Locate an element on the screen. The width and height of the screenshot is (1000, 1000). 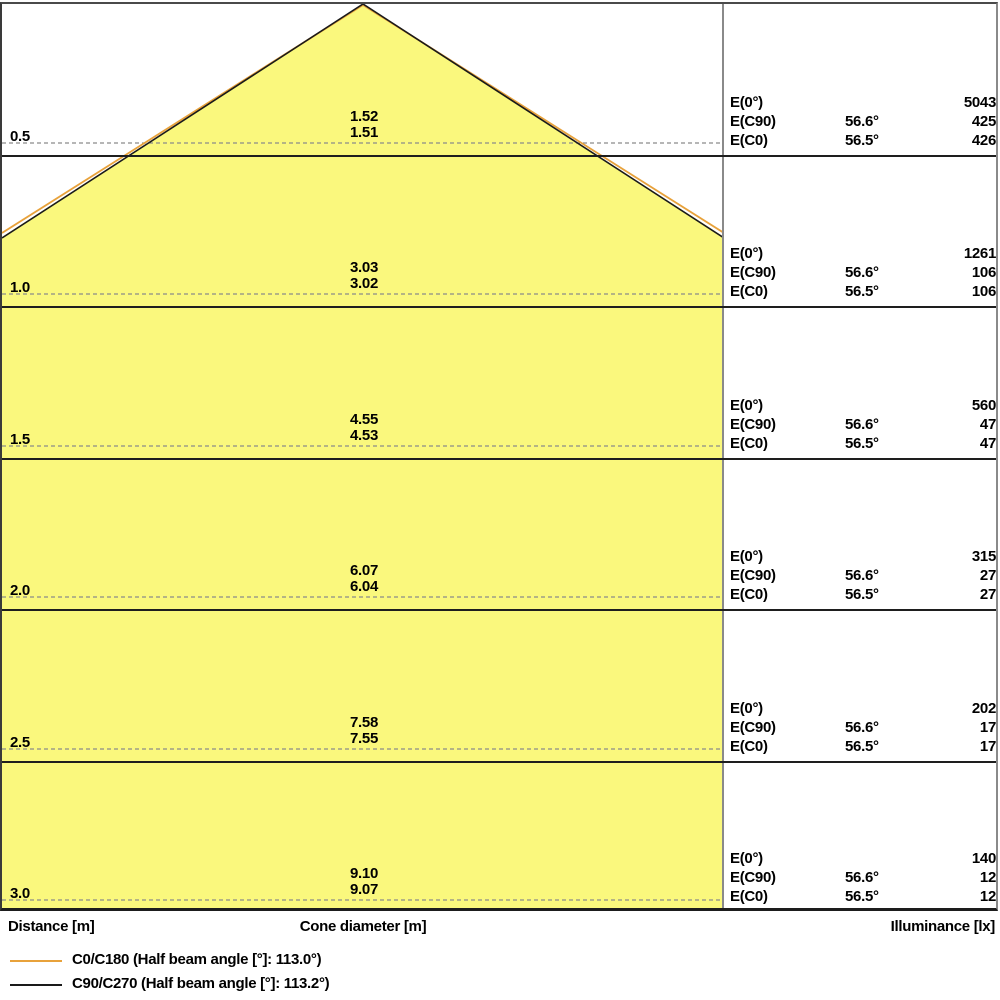
cone-diameter-c90: 7.55 is located at coordinates (364, 738).